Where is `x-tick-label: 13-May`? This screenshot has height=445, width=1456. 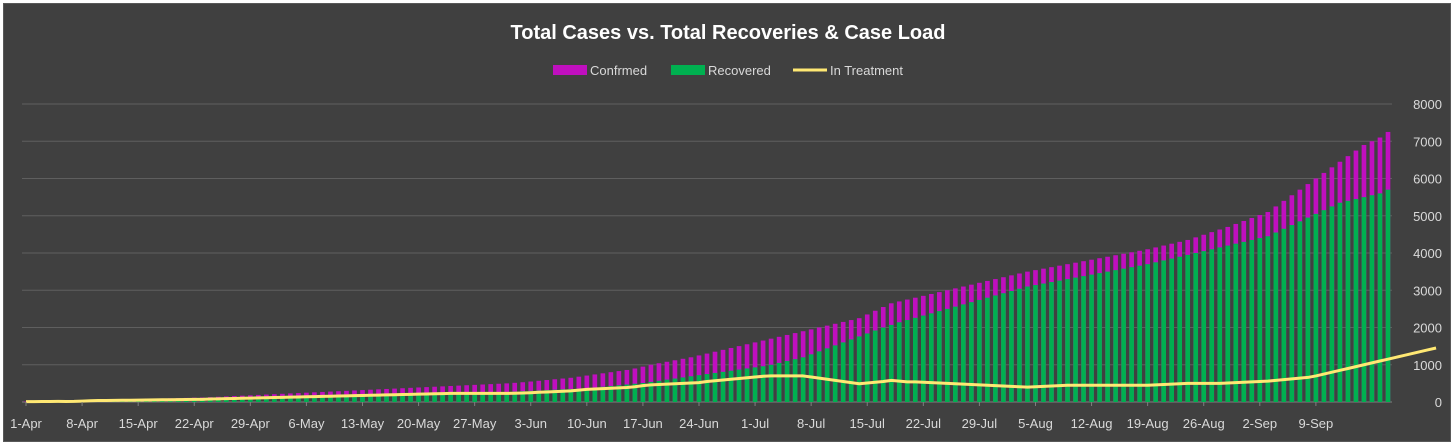 x-tick-label: 13-May is located at coordinates (363, 423).